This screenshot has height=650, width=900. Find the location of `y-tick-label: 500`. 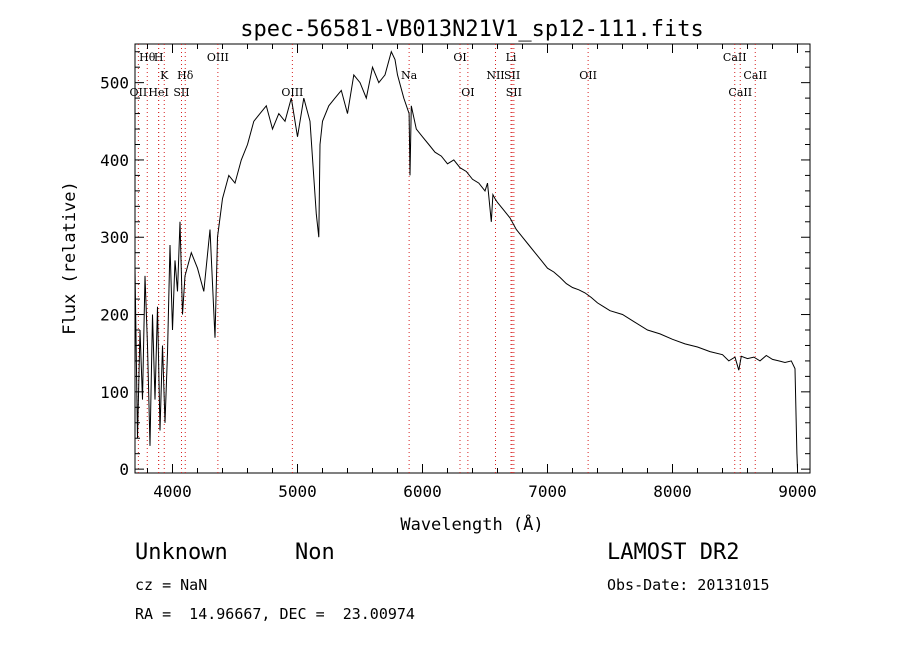

y-tick-label: 500 is located at coordinates (114, 83).